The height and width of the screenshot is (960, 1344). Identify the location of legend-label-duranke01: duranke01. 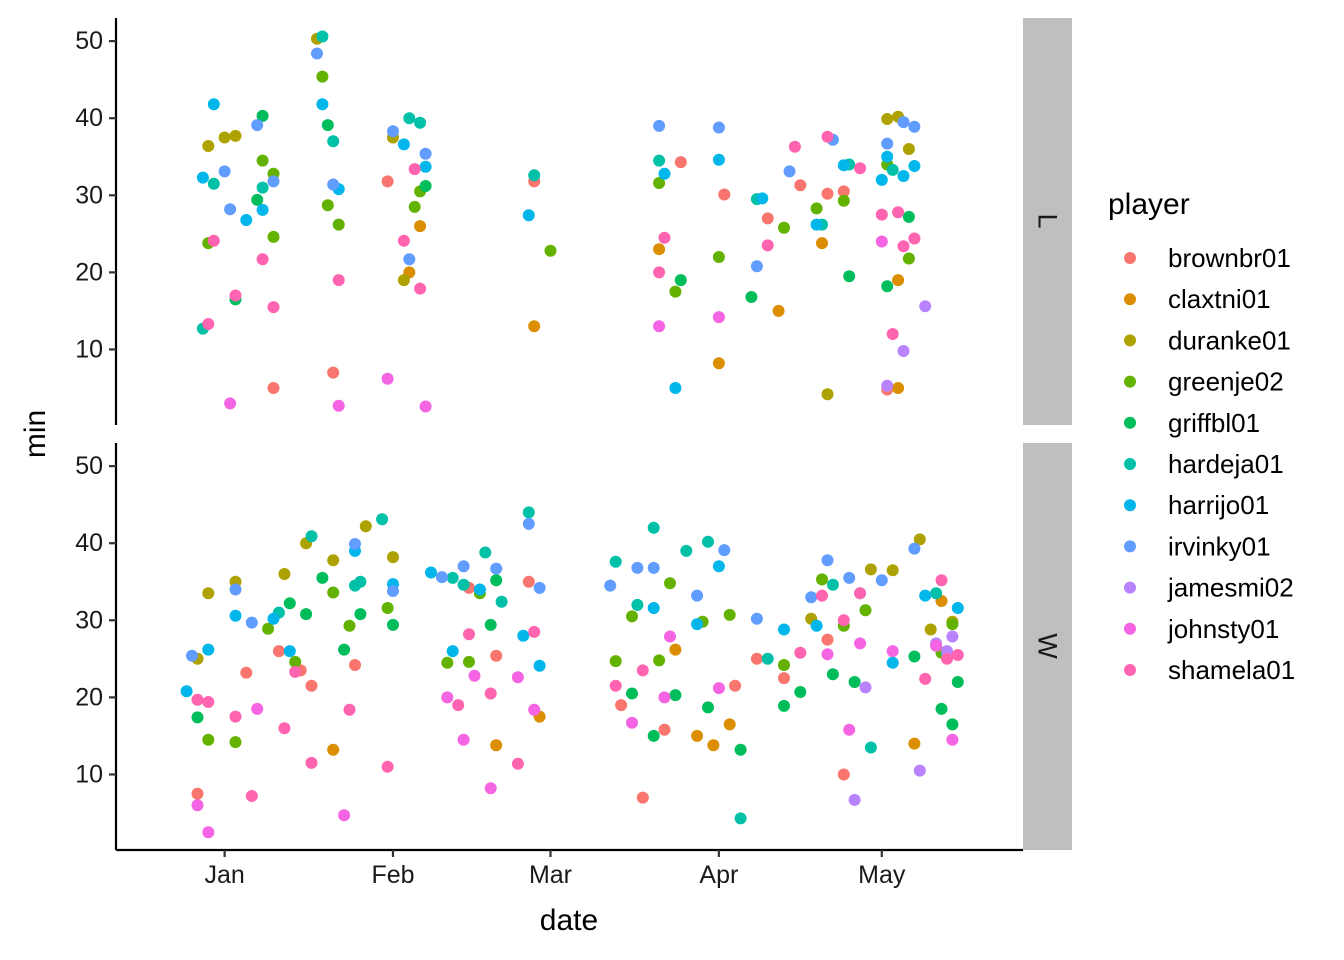
(1229, 340).